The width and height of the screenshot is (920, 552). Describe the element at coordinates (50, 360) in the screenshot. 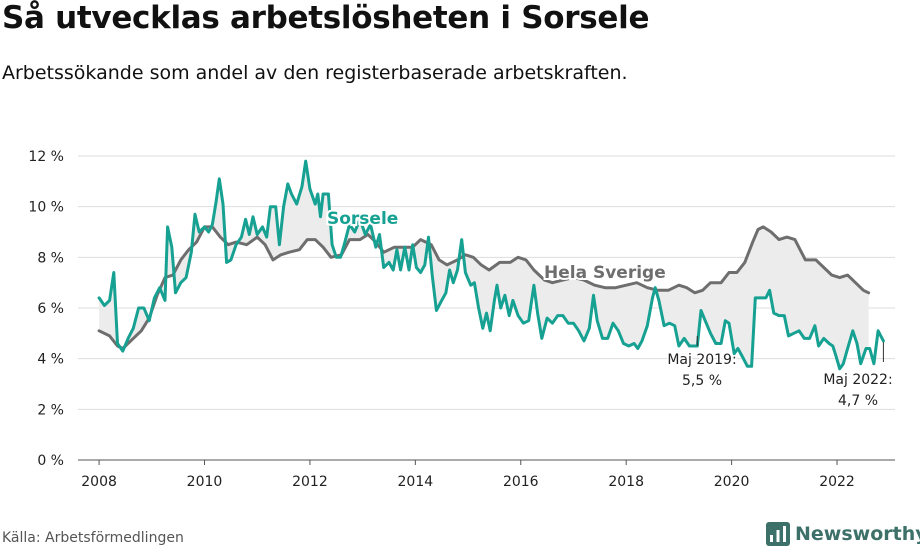

I see `y-tick-label: 4 %` at that location.